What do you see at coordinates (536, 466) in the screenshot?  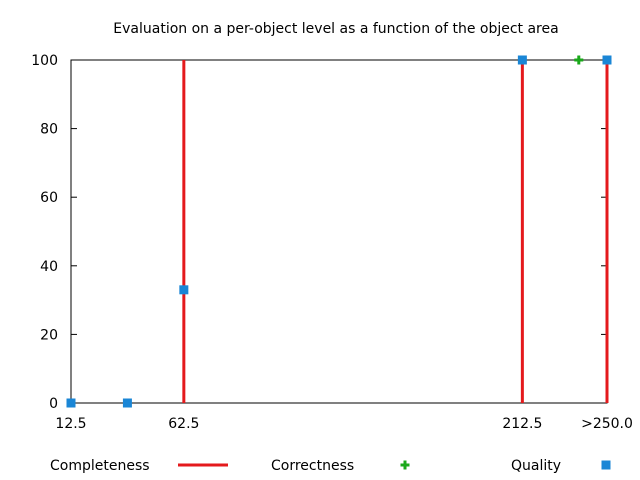 I see `legend-label: Quality` at bounding box center [536, 466].